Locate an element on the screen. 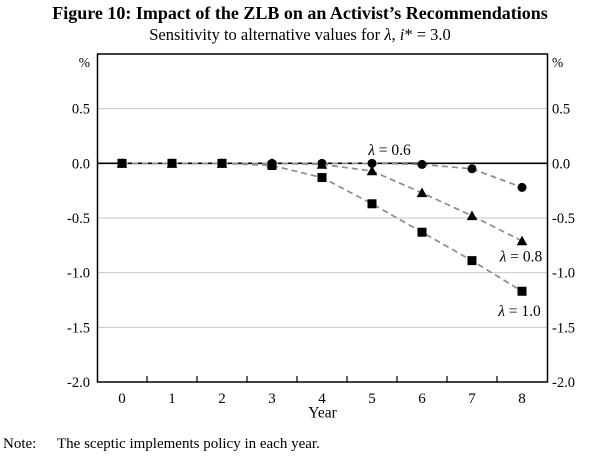 This screenshot has height=459, width=600. y-tick-label-right: -0.5 is located at coordinates (563, 219).